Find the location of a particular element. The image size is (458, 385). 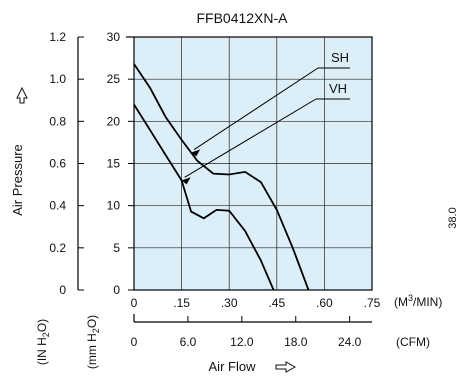

x-primary-unit: (M3/MIN) is located at coordinates (418, 301).